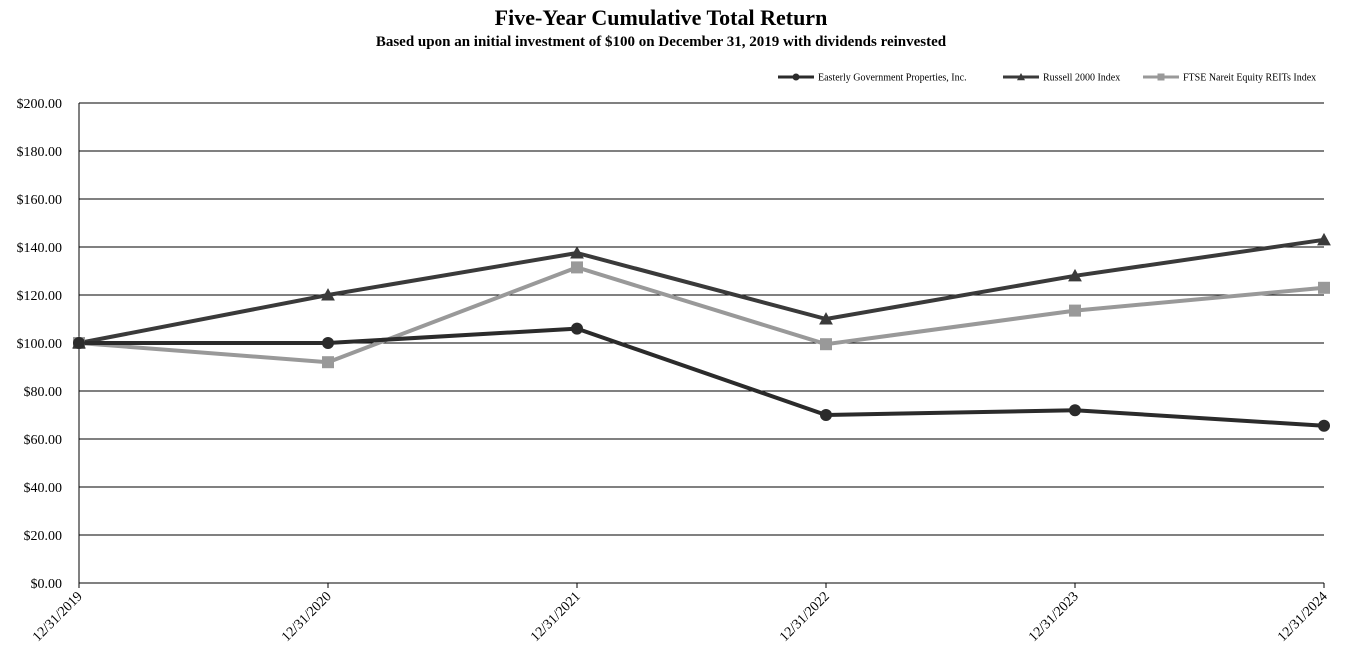  What do you see at coordinates (40, 296) in the screenshot?
I see `y-tick-label: $120.00` at bounding box center [40, 296].